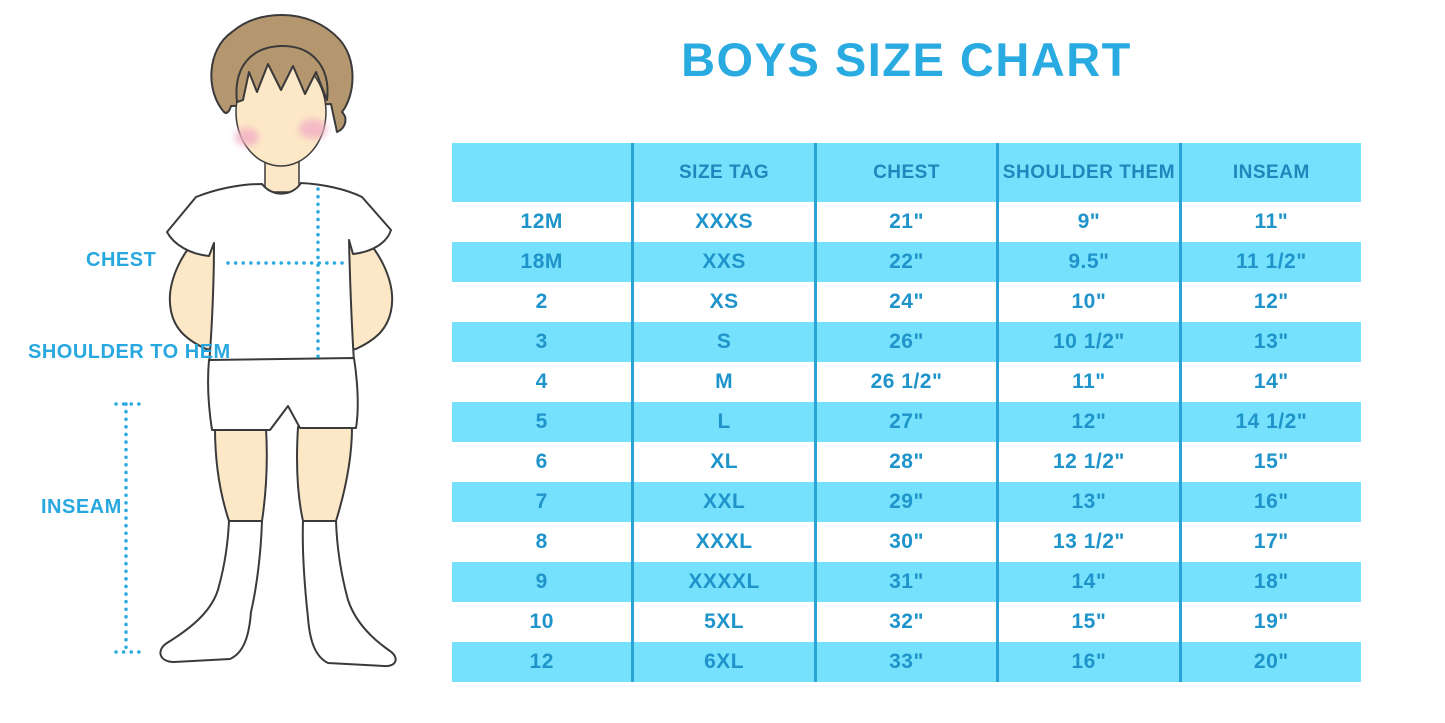 The width and height of the screenshot is (1445, 723). I want to click on cell: 5XL, so click(725, 622).